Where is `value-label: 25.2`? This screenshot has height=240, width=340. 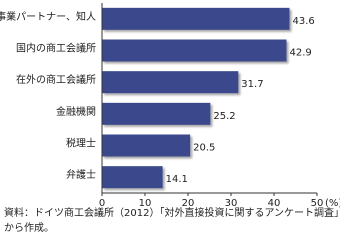
value-label: 25.2 is located at coordinates (224, 116).